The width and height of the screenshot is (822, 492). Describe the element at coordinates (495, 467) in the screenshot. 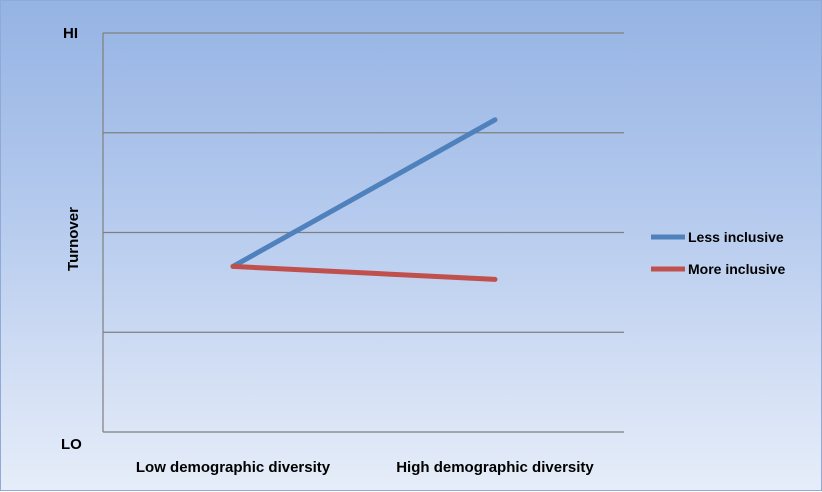

I see `x-category-label-high: High demographic diversity` at that location.